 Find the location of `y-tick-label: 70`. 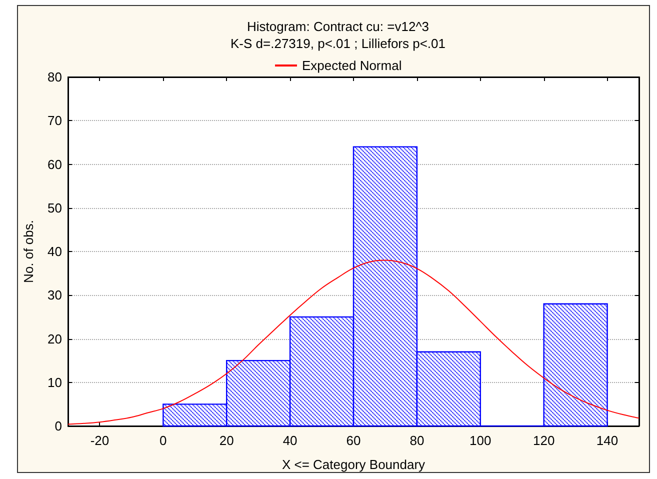

y-tick-label: 70 is located at coordinates (55, 120).